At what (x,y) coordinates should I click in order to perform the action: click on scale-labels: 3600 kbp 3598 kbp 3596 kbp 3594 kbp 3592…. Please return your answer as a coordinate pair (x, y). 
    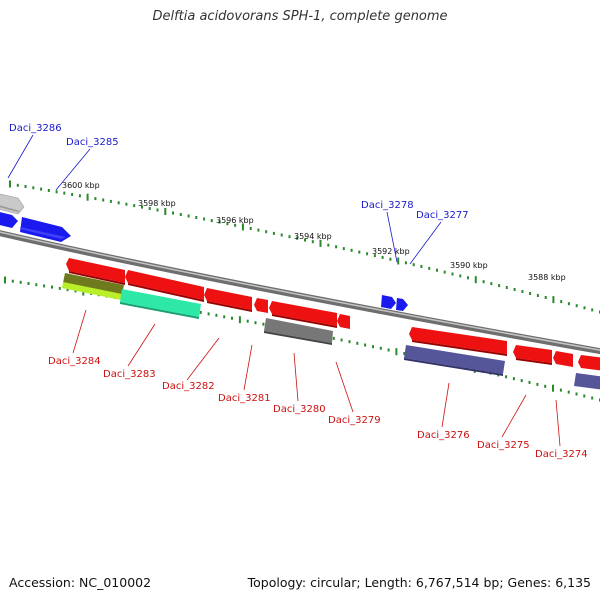
    Looking at the image, I should click on (314, 231).